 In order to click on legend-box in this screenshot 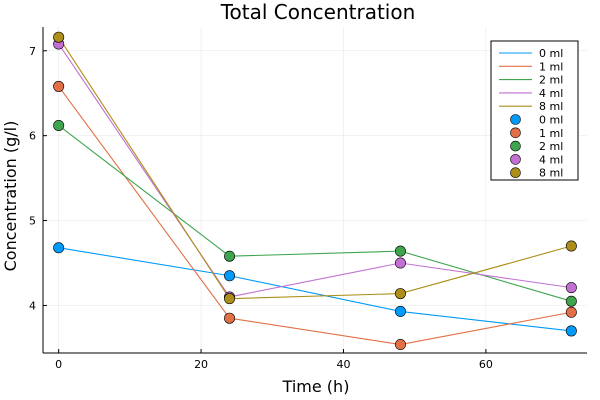, I will do `click(534, 110)`.